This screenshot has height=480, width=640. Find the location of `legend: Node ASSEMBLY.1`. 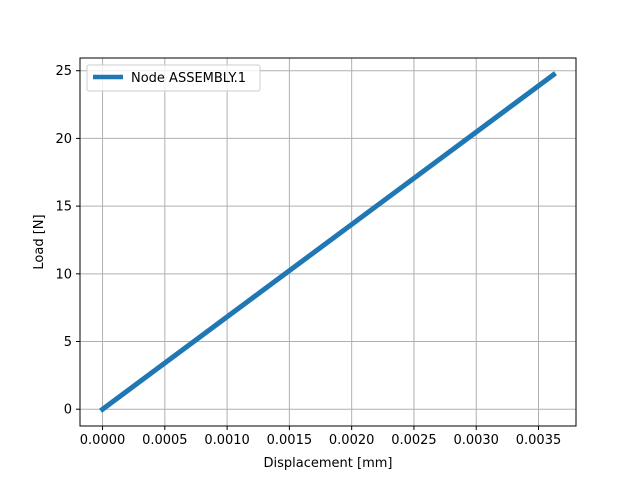

legend: Node ASSEMBLY.1 is located at coordinates (173, 78).